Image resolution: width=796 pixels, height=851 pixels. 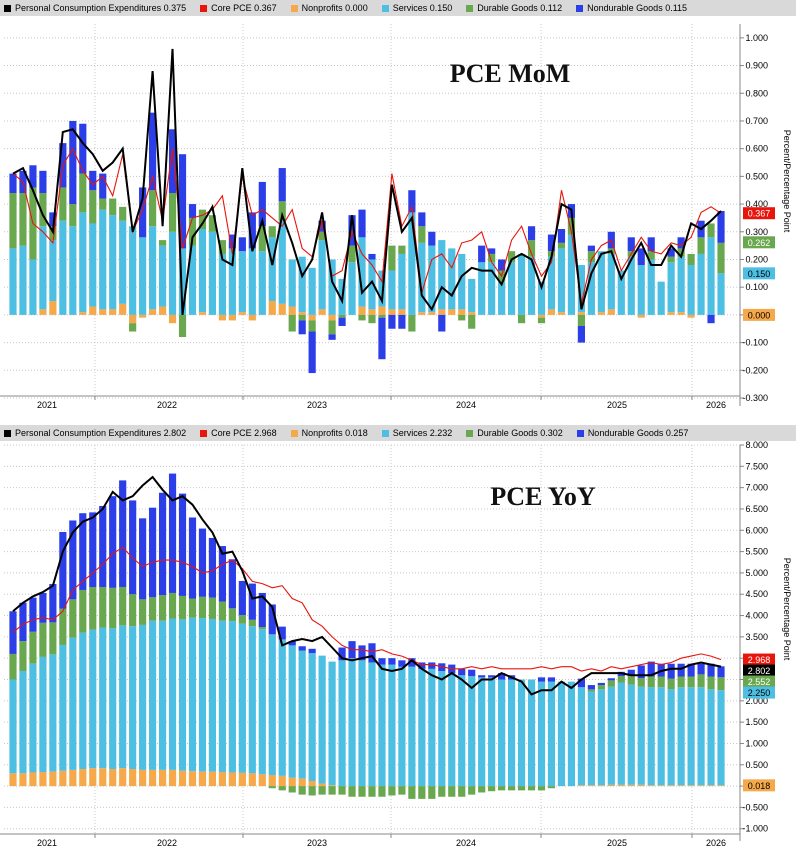 I want to click on value-badge-label: 0.367, so click(x=759, y=214).